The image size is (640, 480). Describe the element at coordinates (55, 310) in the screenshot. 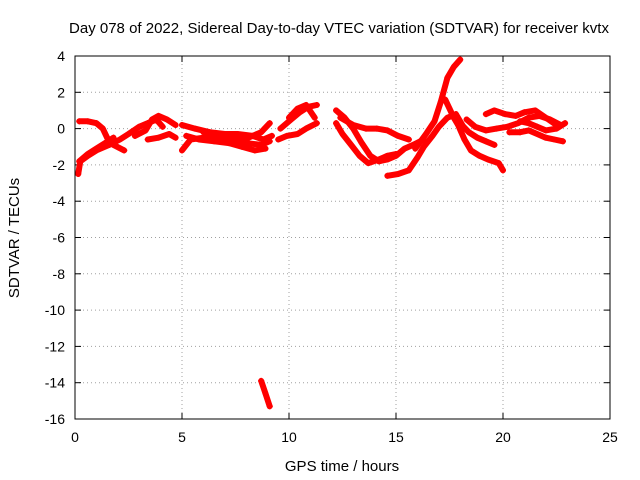

I see `y-tick-label: -10` at that location.